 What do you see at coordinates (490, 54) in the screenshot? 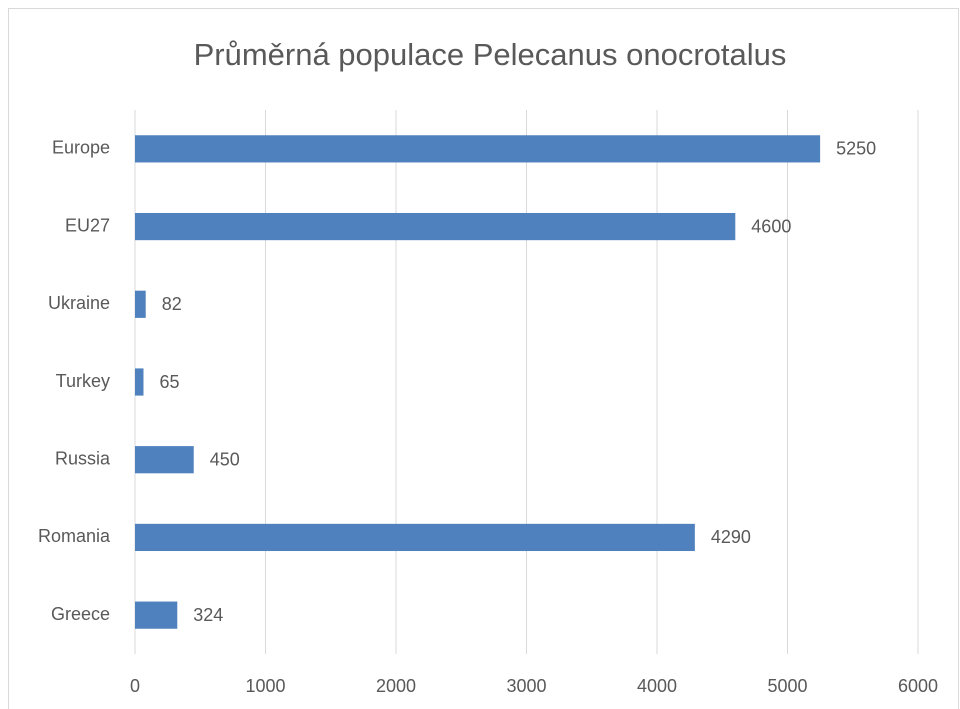
I see `chart-title: Průměrná populace Pelecanus onocrotalus` at bounding box center [490, 54].